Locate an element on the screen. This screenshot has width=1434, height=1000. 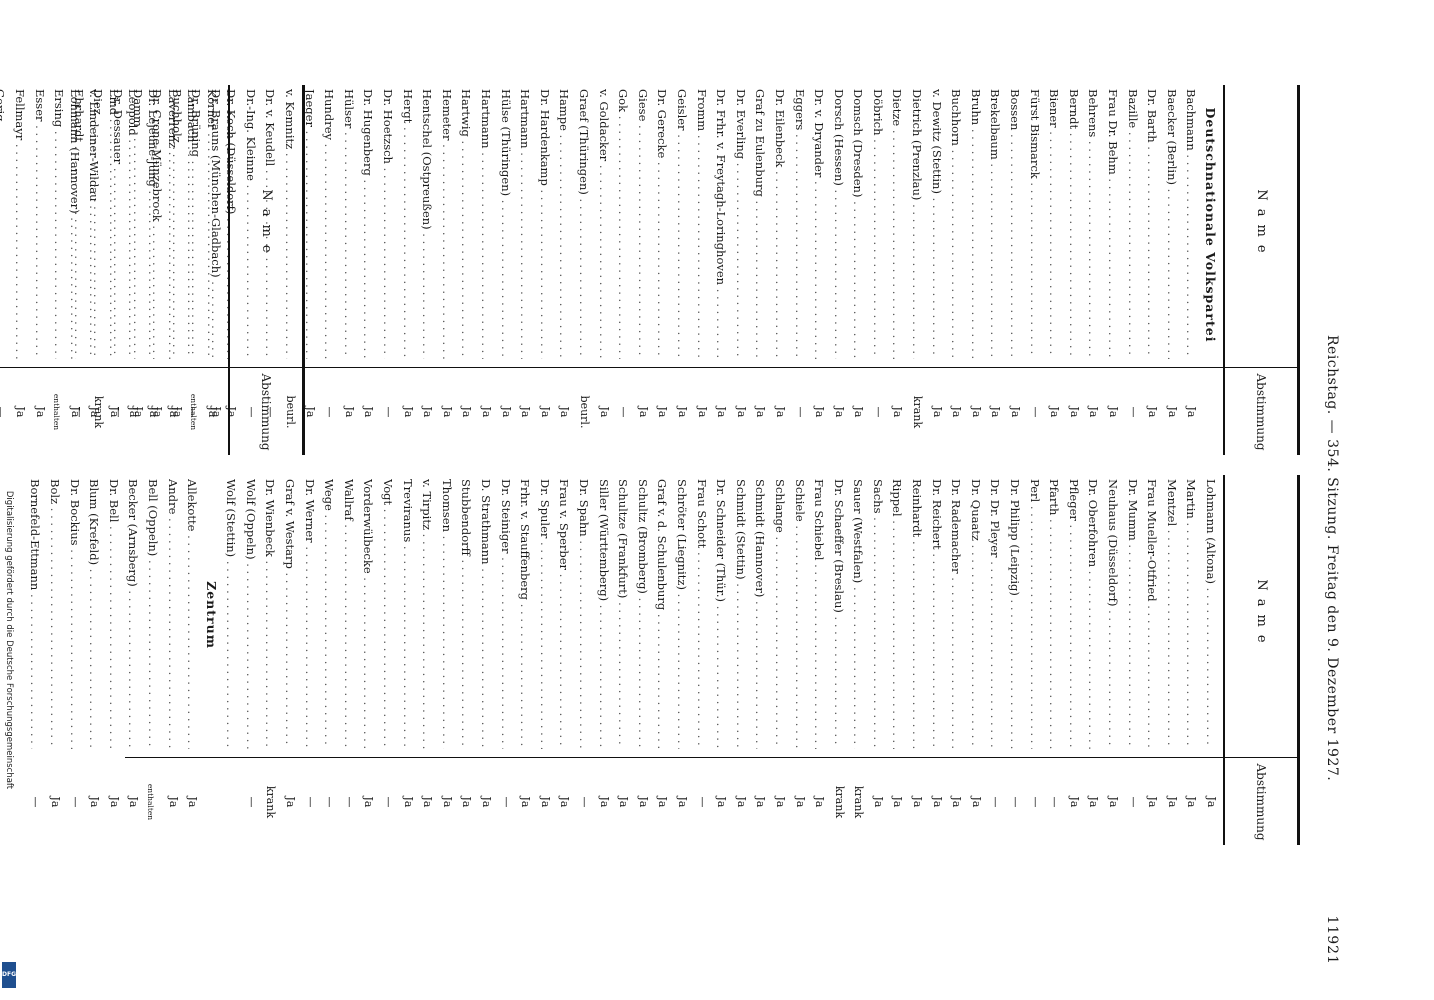
member-row: Schultze (Frankfurt) Ja is located at coordinates (621, 660).